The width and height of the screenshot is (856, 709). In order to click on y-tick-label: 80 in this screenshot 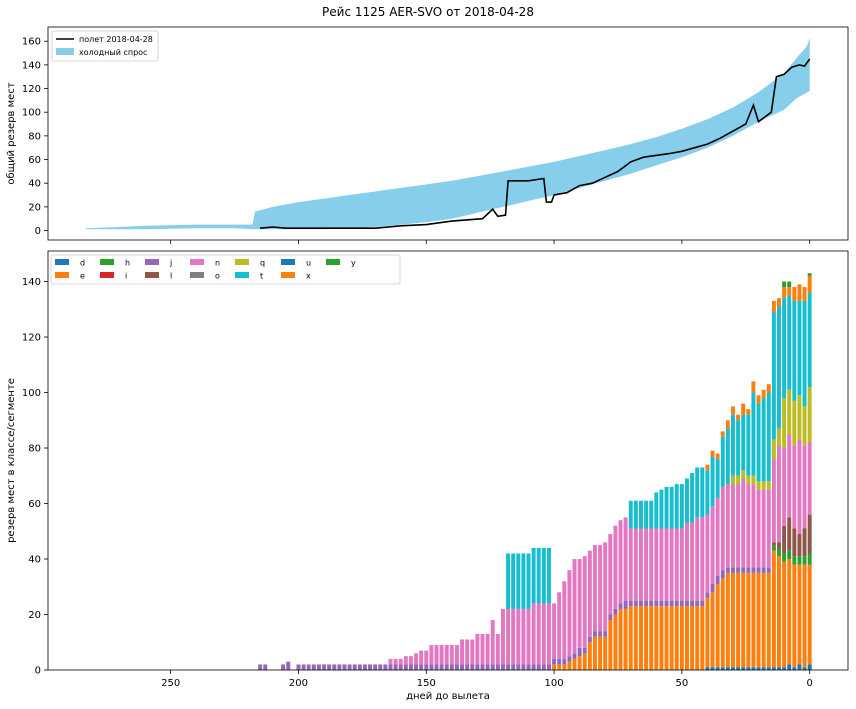, I will do `click(34, 136)`.